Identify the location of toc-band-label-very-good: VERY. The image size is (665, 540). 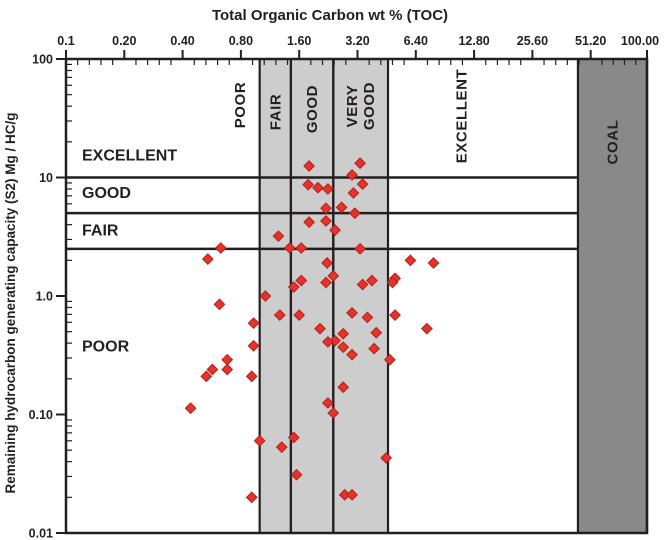
(352, 106).